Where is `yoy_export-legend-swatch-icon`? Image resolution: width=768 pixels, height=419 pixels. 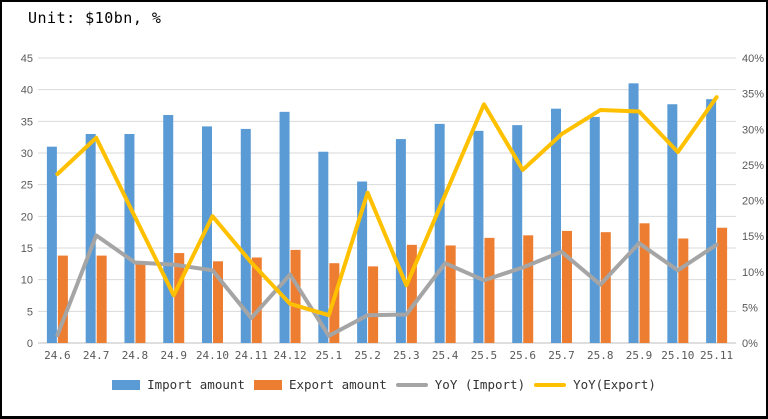 yoy_export-legend-swatch-icon is located at coordinates (550, 384).